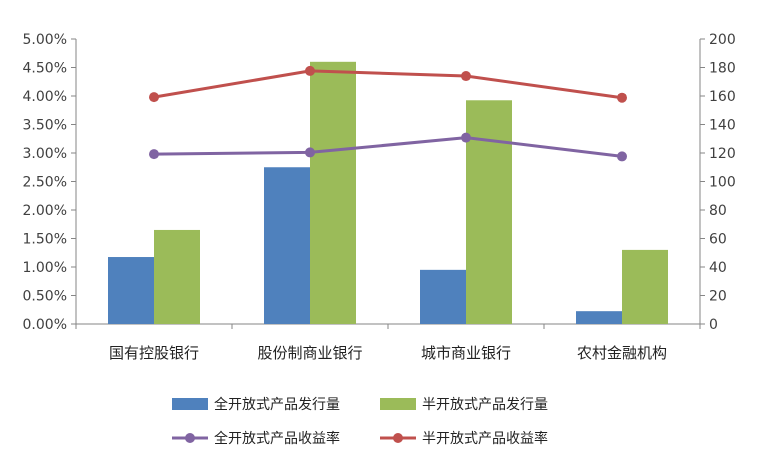 The height and width of the screenshot is (474, 770). Describe the element at coordinates (388, 113) in the screenshot. I see `line-series` at that location.